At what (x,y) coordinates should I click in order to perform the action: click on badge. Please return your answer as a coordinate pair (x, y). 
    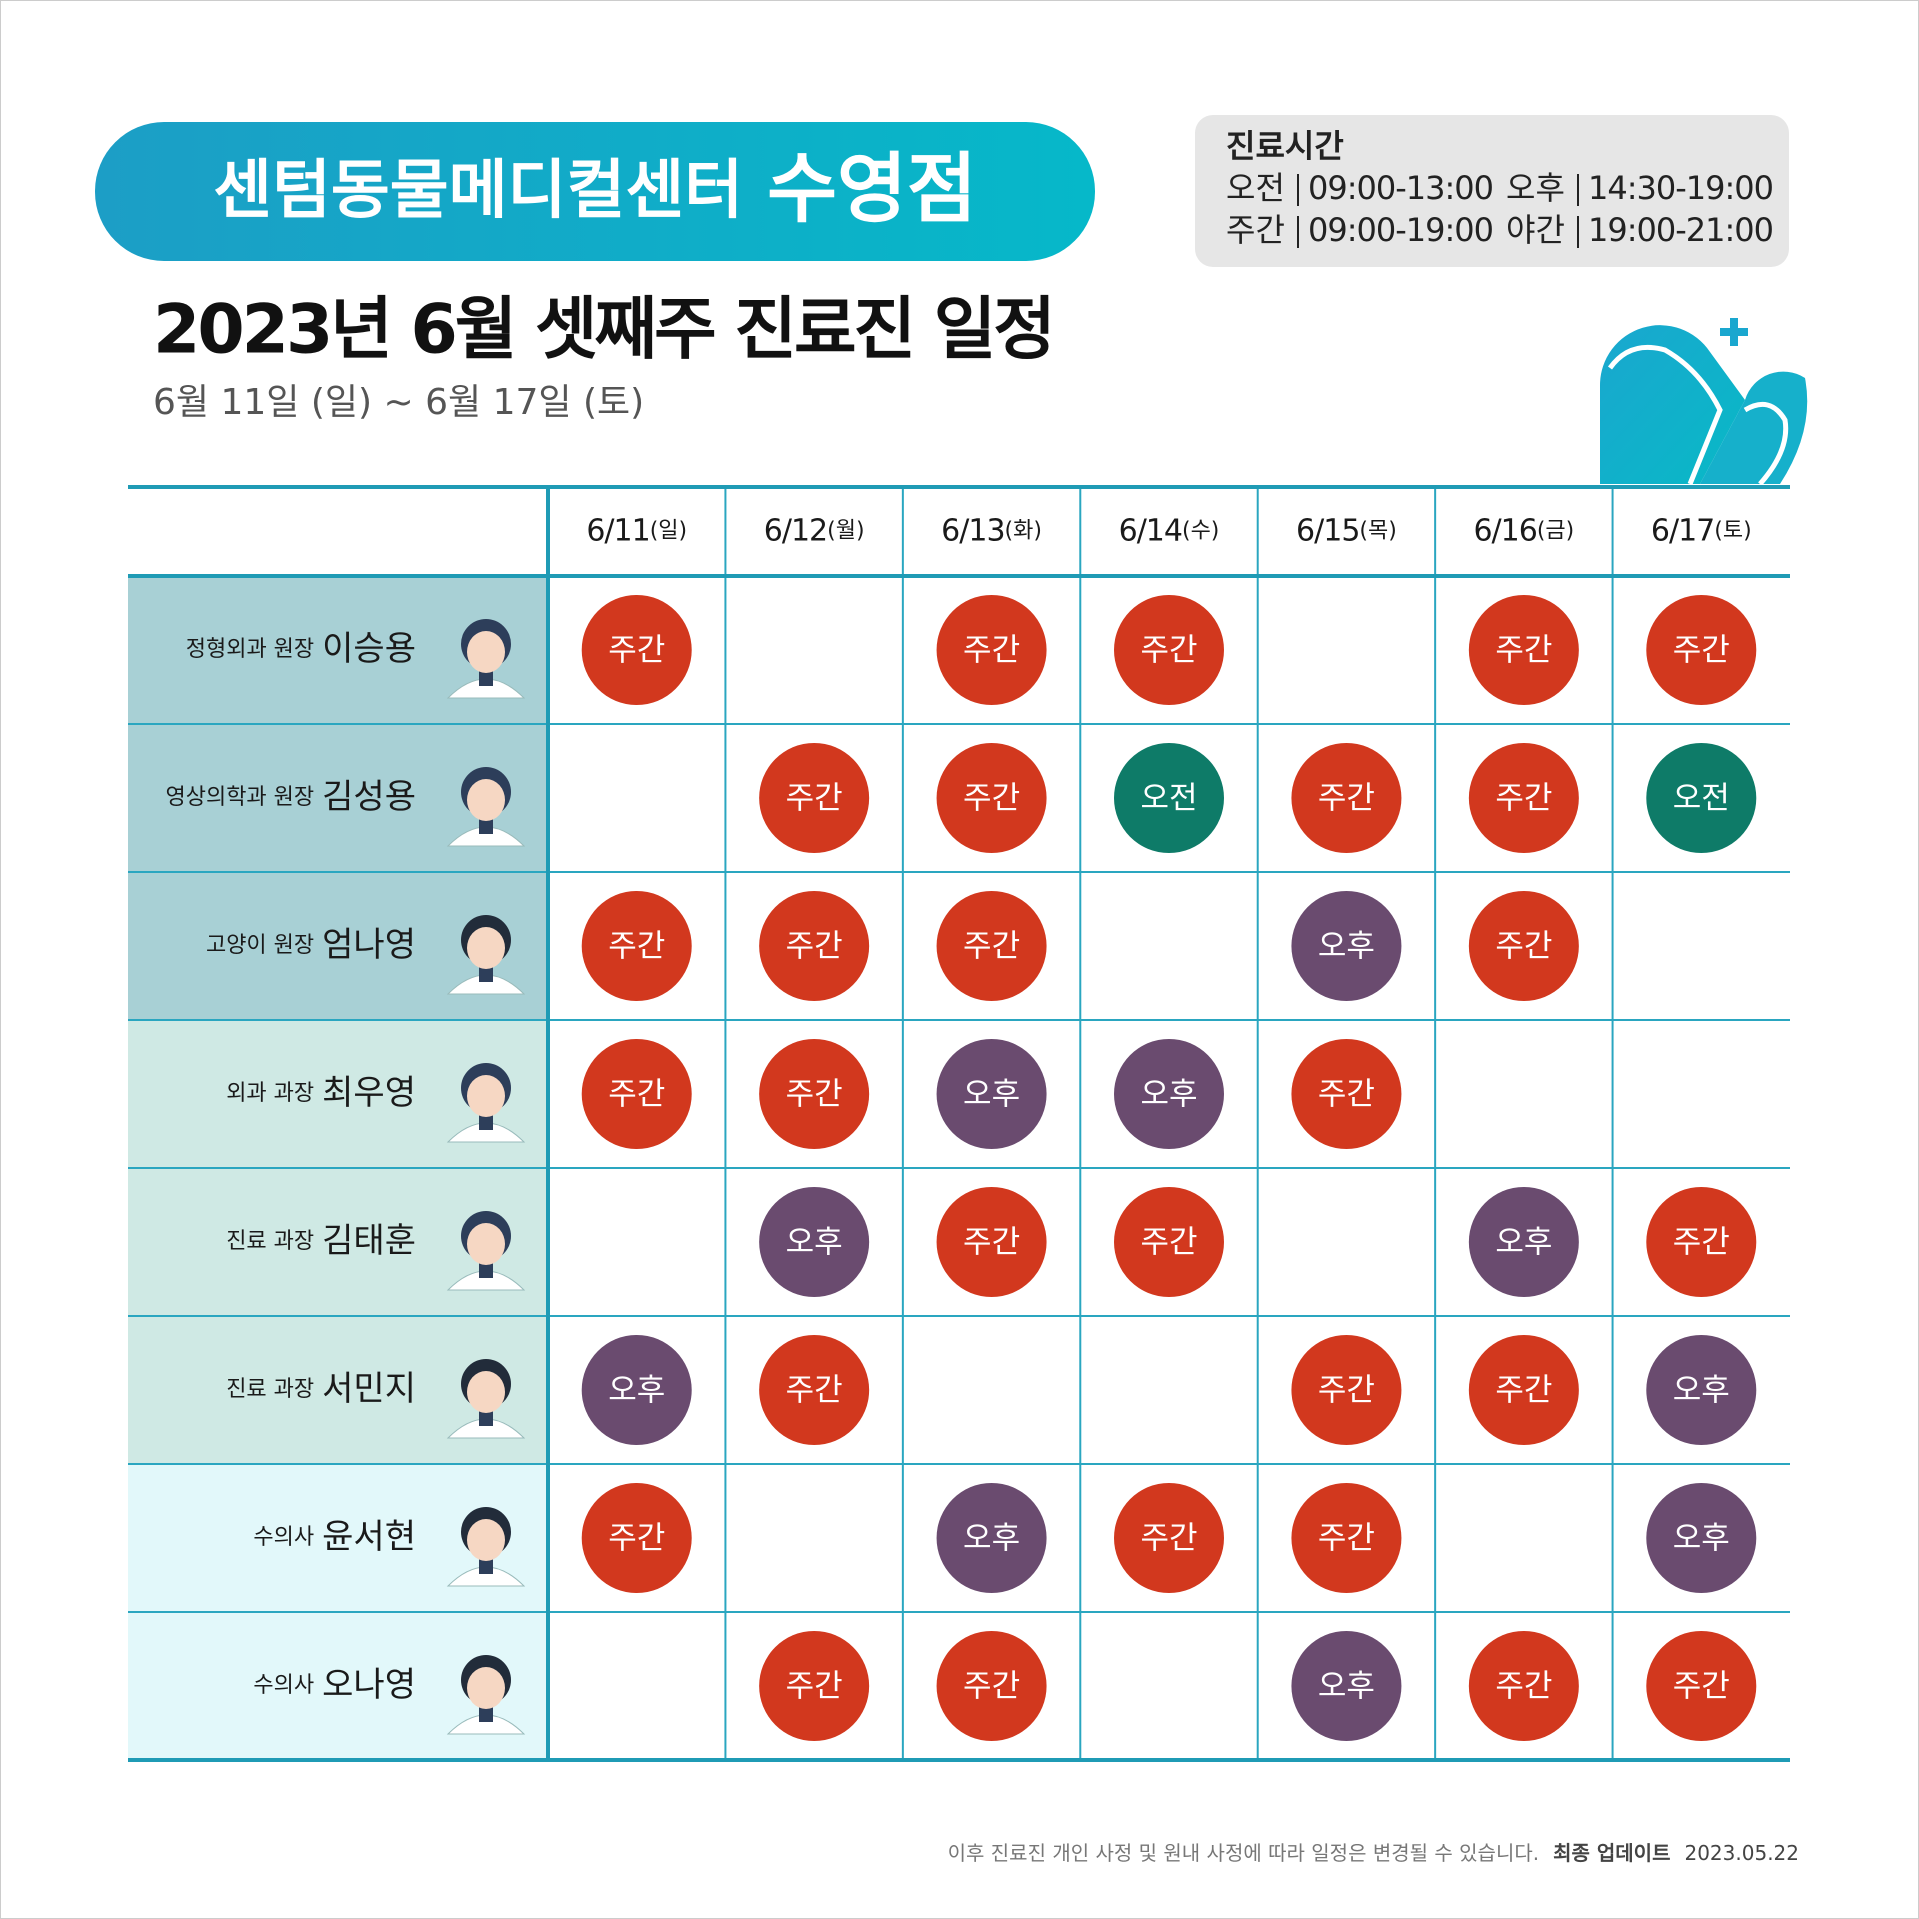
    Looking at the image, I should click on (595, 191).